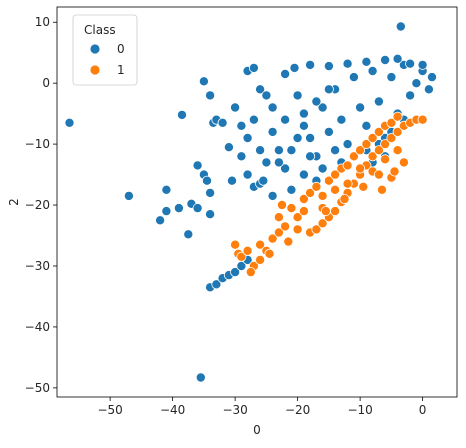  Describe the element at coordinates (37, 266) in the screenshot. I see `y-tick-label: −30` at that location.